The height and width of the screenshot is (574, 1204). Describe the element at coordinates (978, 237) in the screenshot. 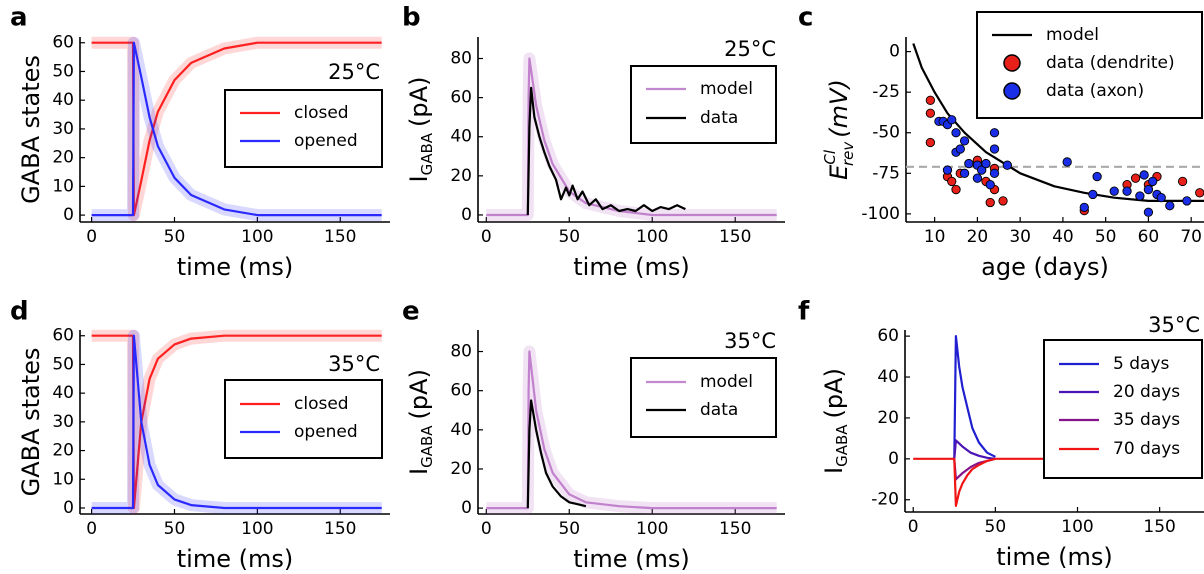

I see `x-tick-label: 20` at that location.